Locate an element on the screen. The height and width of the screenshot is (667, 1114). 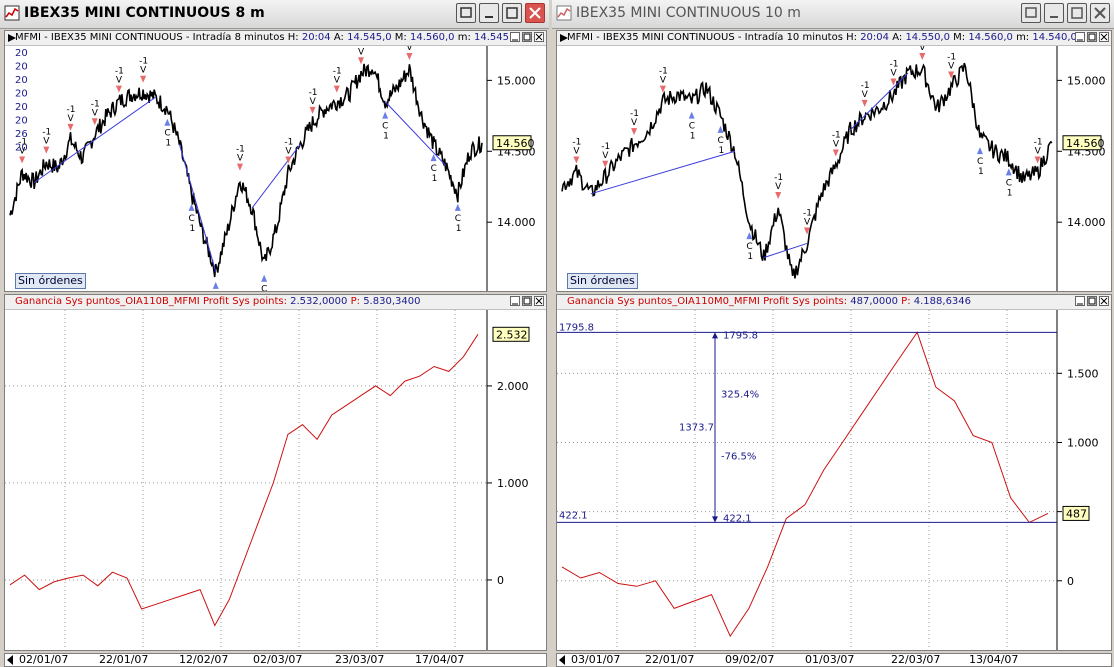
h-value: 20:04 is located at coordinates (316, 37).